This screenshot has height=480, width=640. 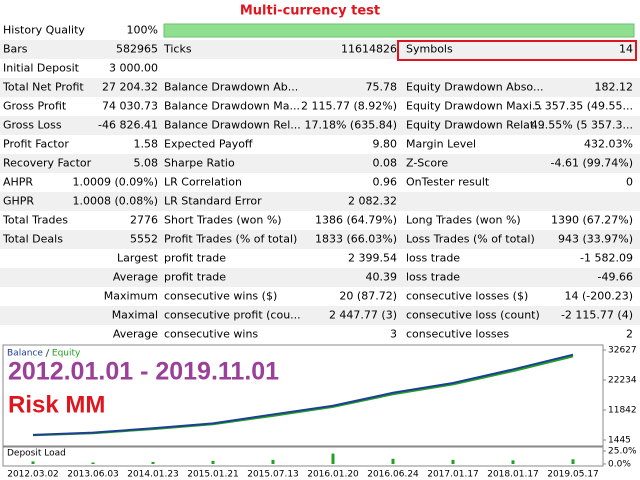 What do you see at coordinates (356, 220) in the screenshot?
I see `table-cell: 1386 (64.79%)` at bounding box center [356, 220].